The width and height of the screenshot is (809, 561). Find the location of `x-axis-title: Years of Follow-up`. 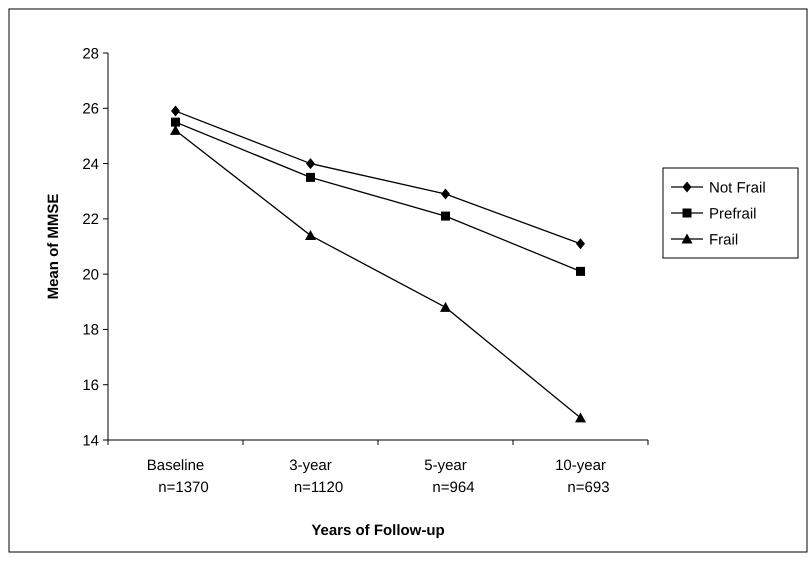

x-axis-title: Years of Follow-up is located at coordinates (378, 530).